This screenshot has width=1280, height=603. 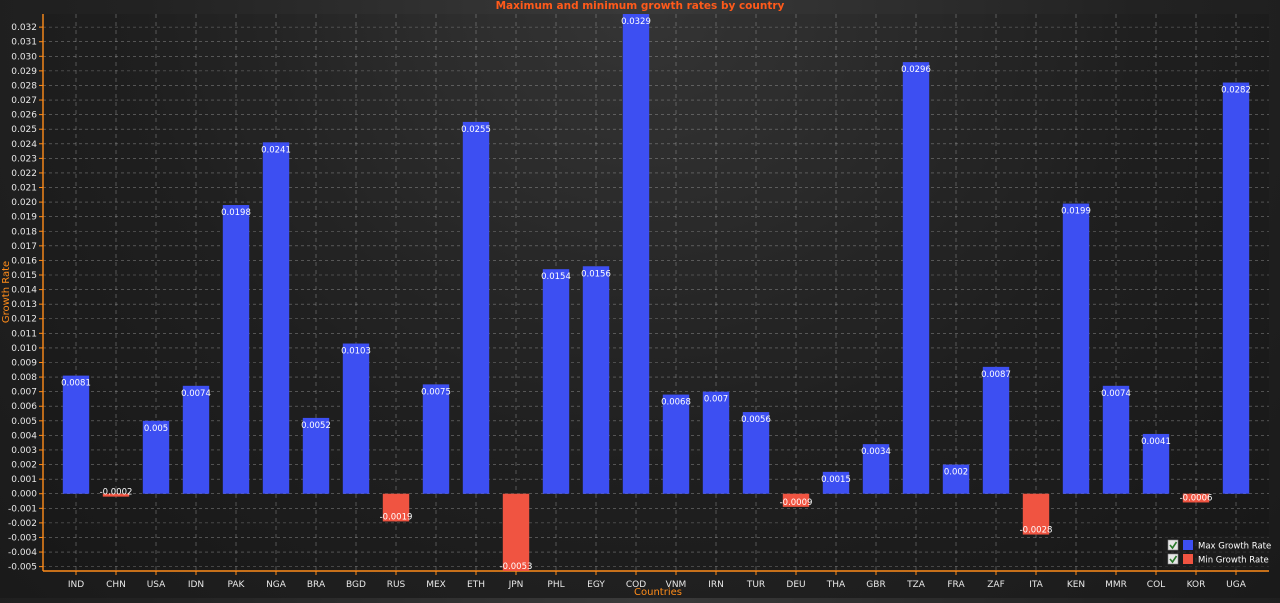 What do you see at coordinates (22, 538) in the screenshot?
I see `y-tick-label: -0.003` at bounding box center [22, 538].